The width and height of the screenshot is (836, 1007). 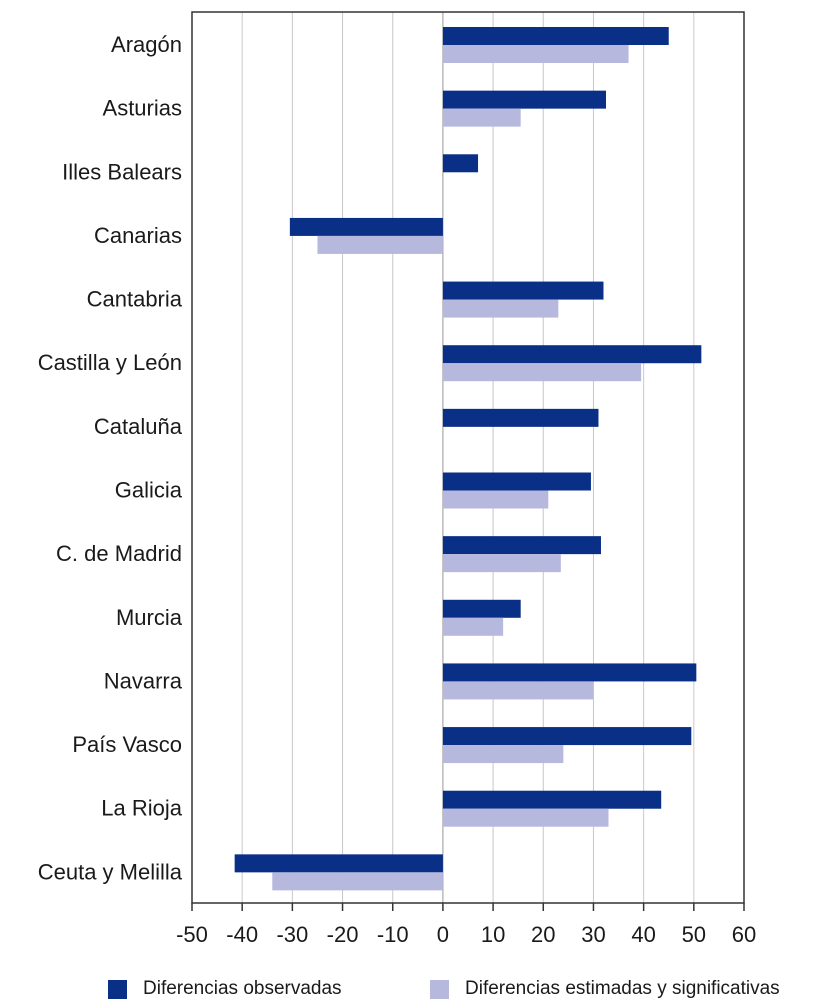 What do you see at coordinates (119, 553) in the screenshot?
I see `category-label: C. de Madrid` at bounding box center [119, 553].